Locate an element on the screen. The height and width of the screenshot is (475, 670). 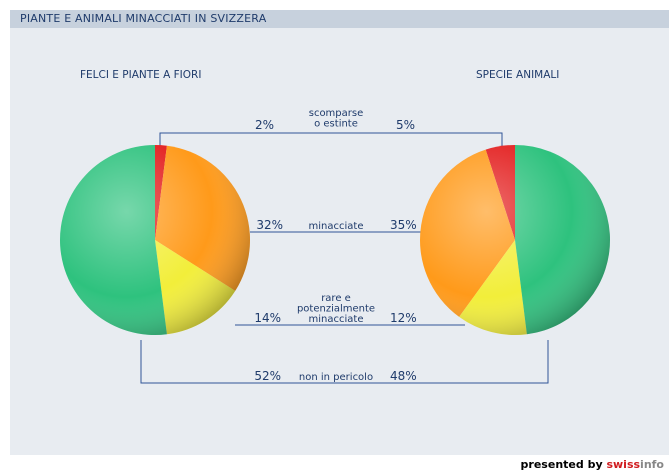
pie-animals-shading is located at coordinates (515, 240).